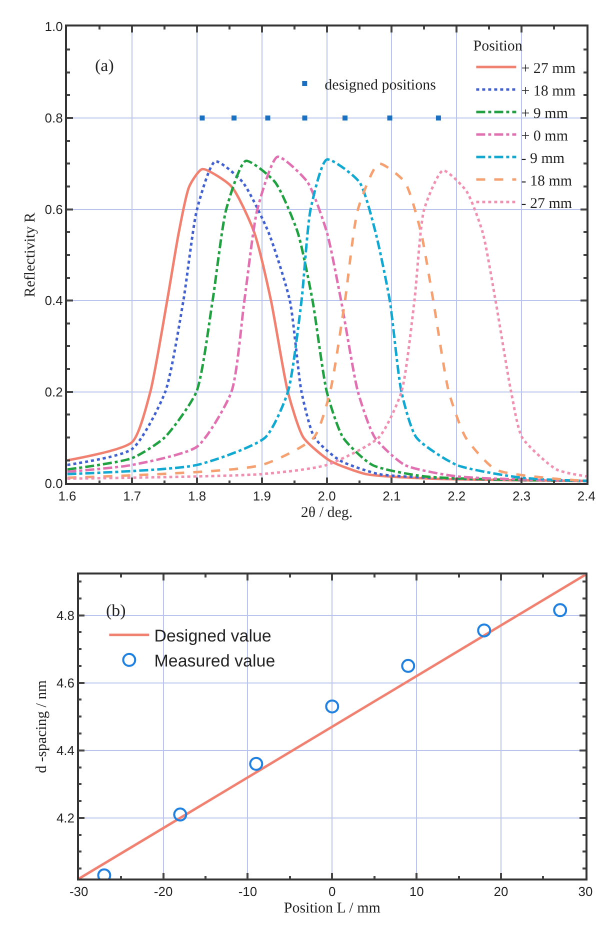 The image size is (609, 932). I want to click on y-tick-label: 0.0, so click(53, 483).